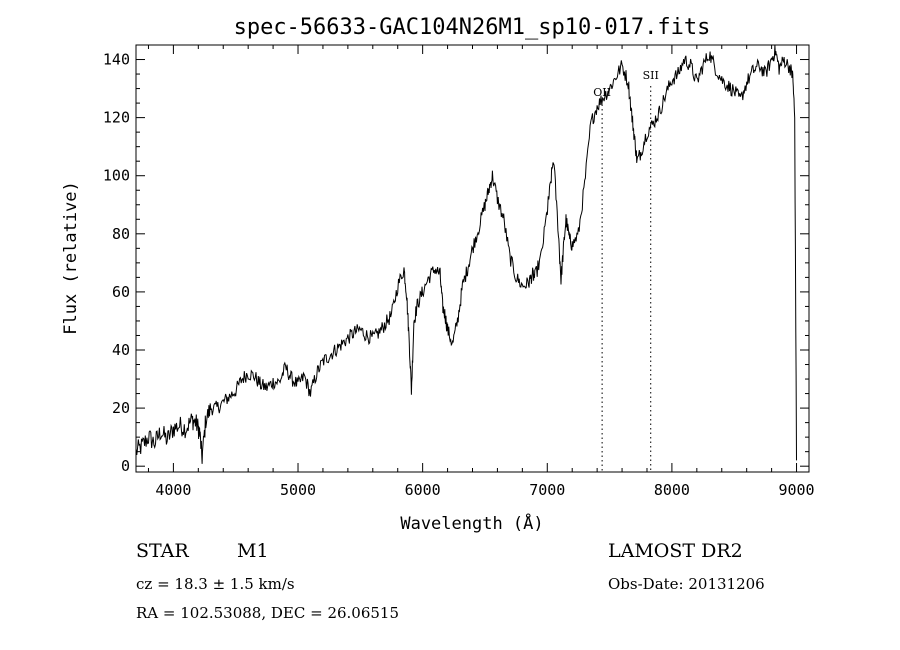 Image resolution: width=900 pixels, height=650 pixels. What do you see at coordinates (423, 490) in the screenshot?
I see `x-tick-label: 6000` at bounding box center [423, 490].